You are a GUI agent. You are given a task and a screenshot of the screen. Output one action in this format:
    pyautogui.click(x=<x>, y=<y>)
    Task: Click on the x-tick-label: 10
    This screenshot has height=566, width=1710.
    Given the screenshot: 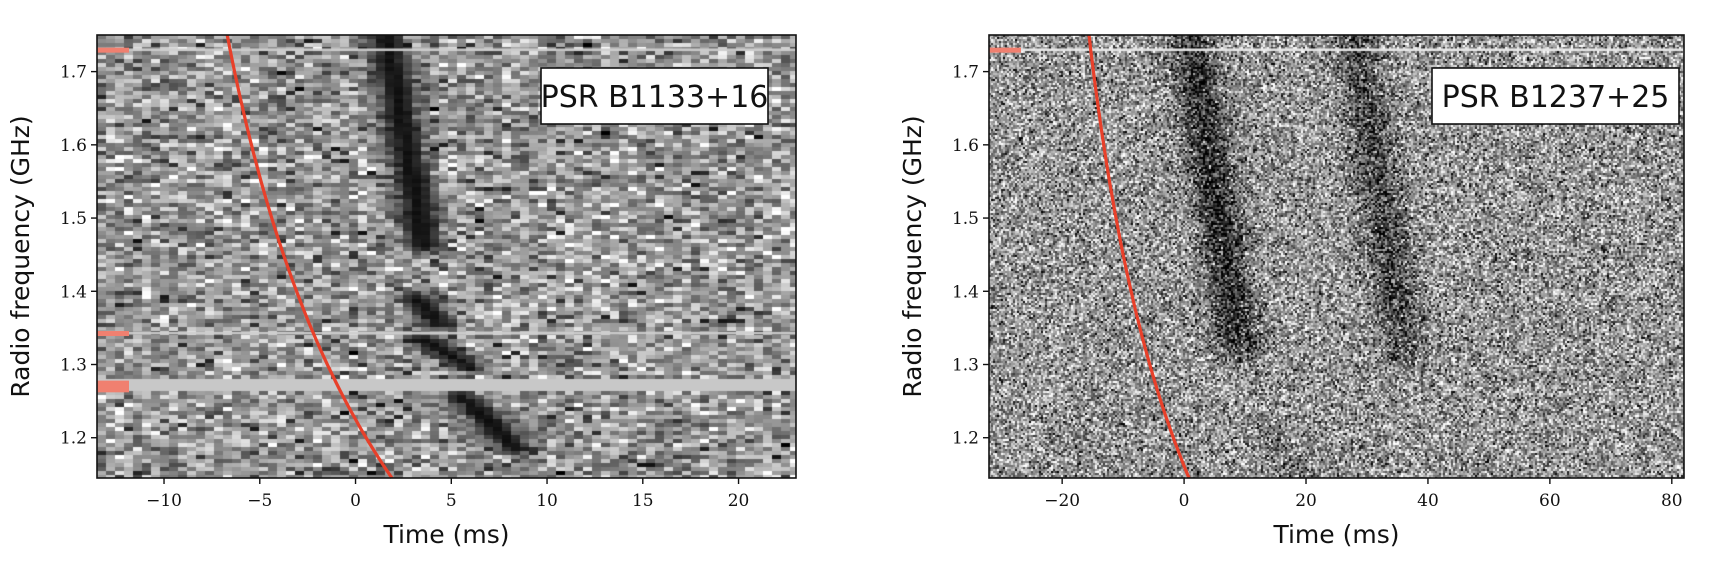 What is the action you would take?
    pyautogui.click(x=547, y=501)
    